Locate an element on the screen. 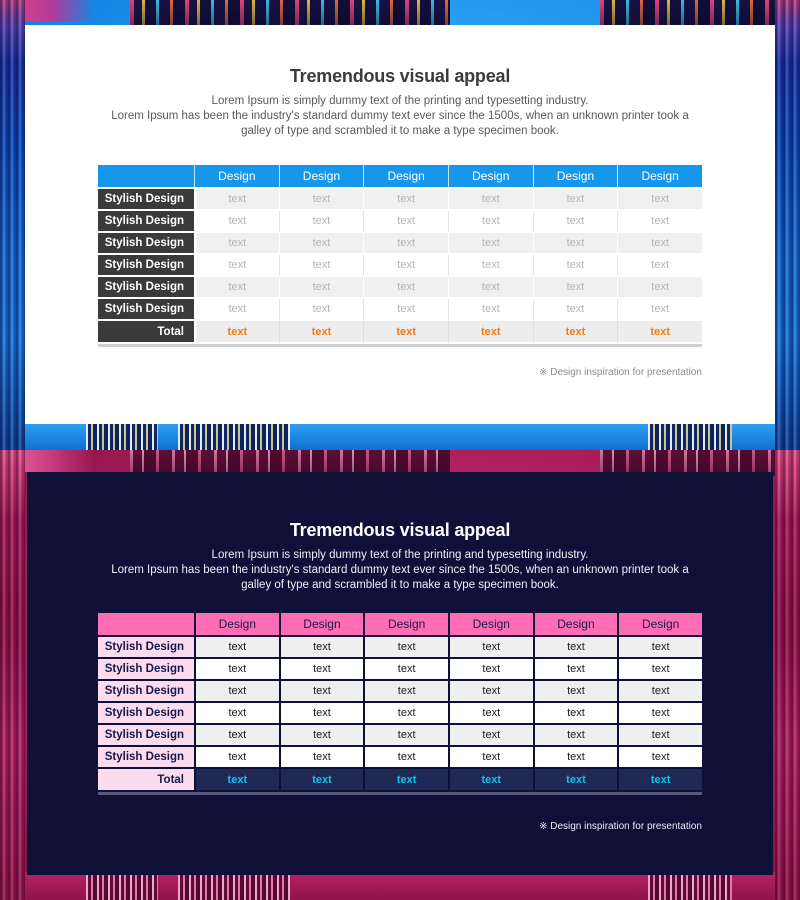 This screenshot has height=900, width=800. total-row: Total text text text text text text is located at coordinates (400, 332).